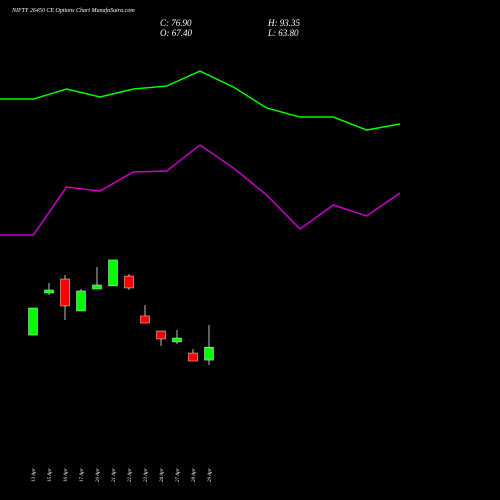  Describe the element at coordinates (283, 23) in the screenshot. I see `high-label: H: 93.35` at that location.